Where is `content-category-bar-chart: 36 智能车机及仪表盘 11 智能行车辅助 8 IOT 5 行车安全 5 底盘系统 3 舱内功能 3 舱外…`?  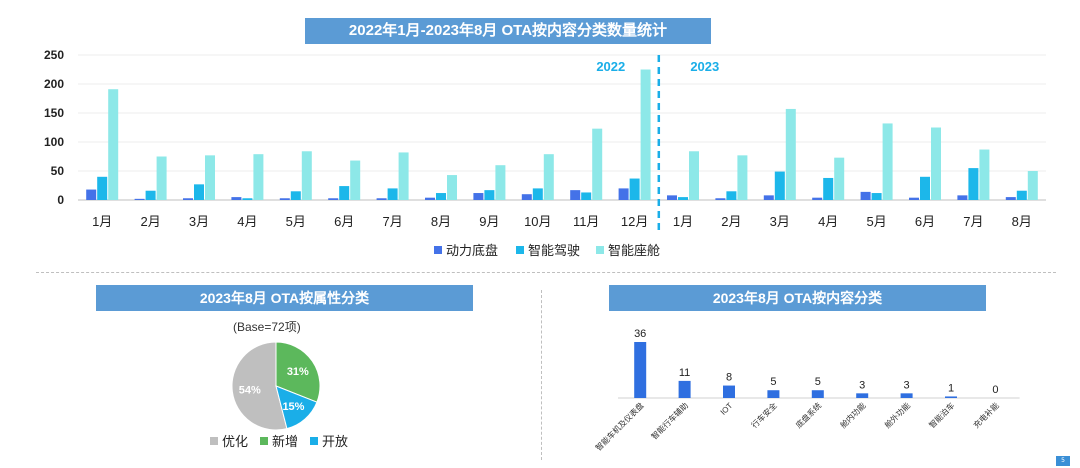
content-category-bar-chart: 36 智能车机及仪表盘 11 智能行车辅助 8 IOT 5 行车安全 5 底盘系统 3 舱内功能 3 舱外… is located at coordinates (806, 390).